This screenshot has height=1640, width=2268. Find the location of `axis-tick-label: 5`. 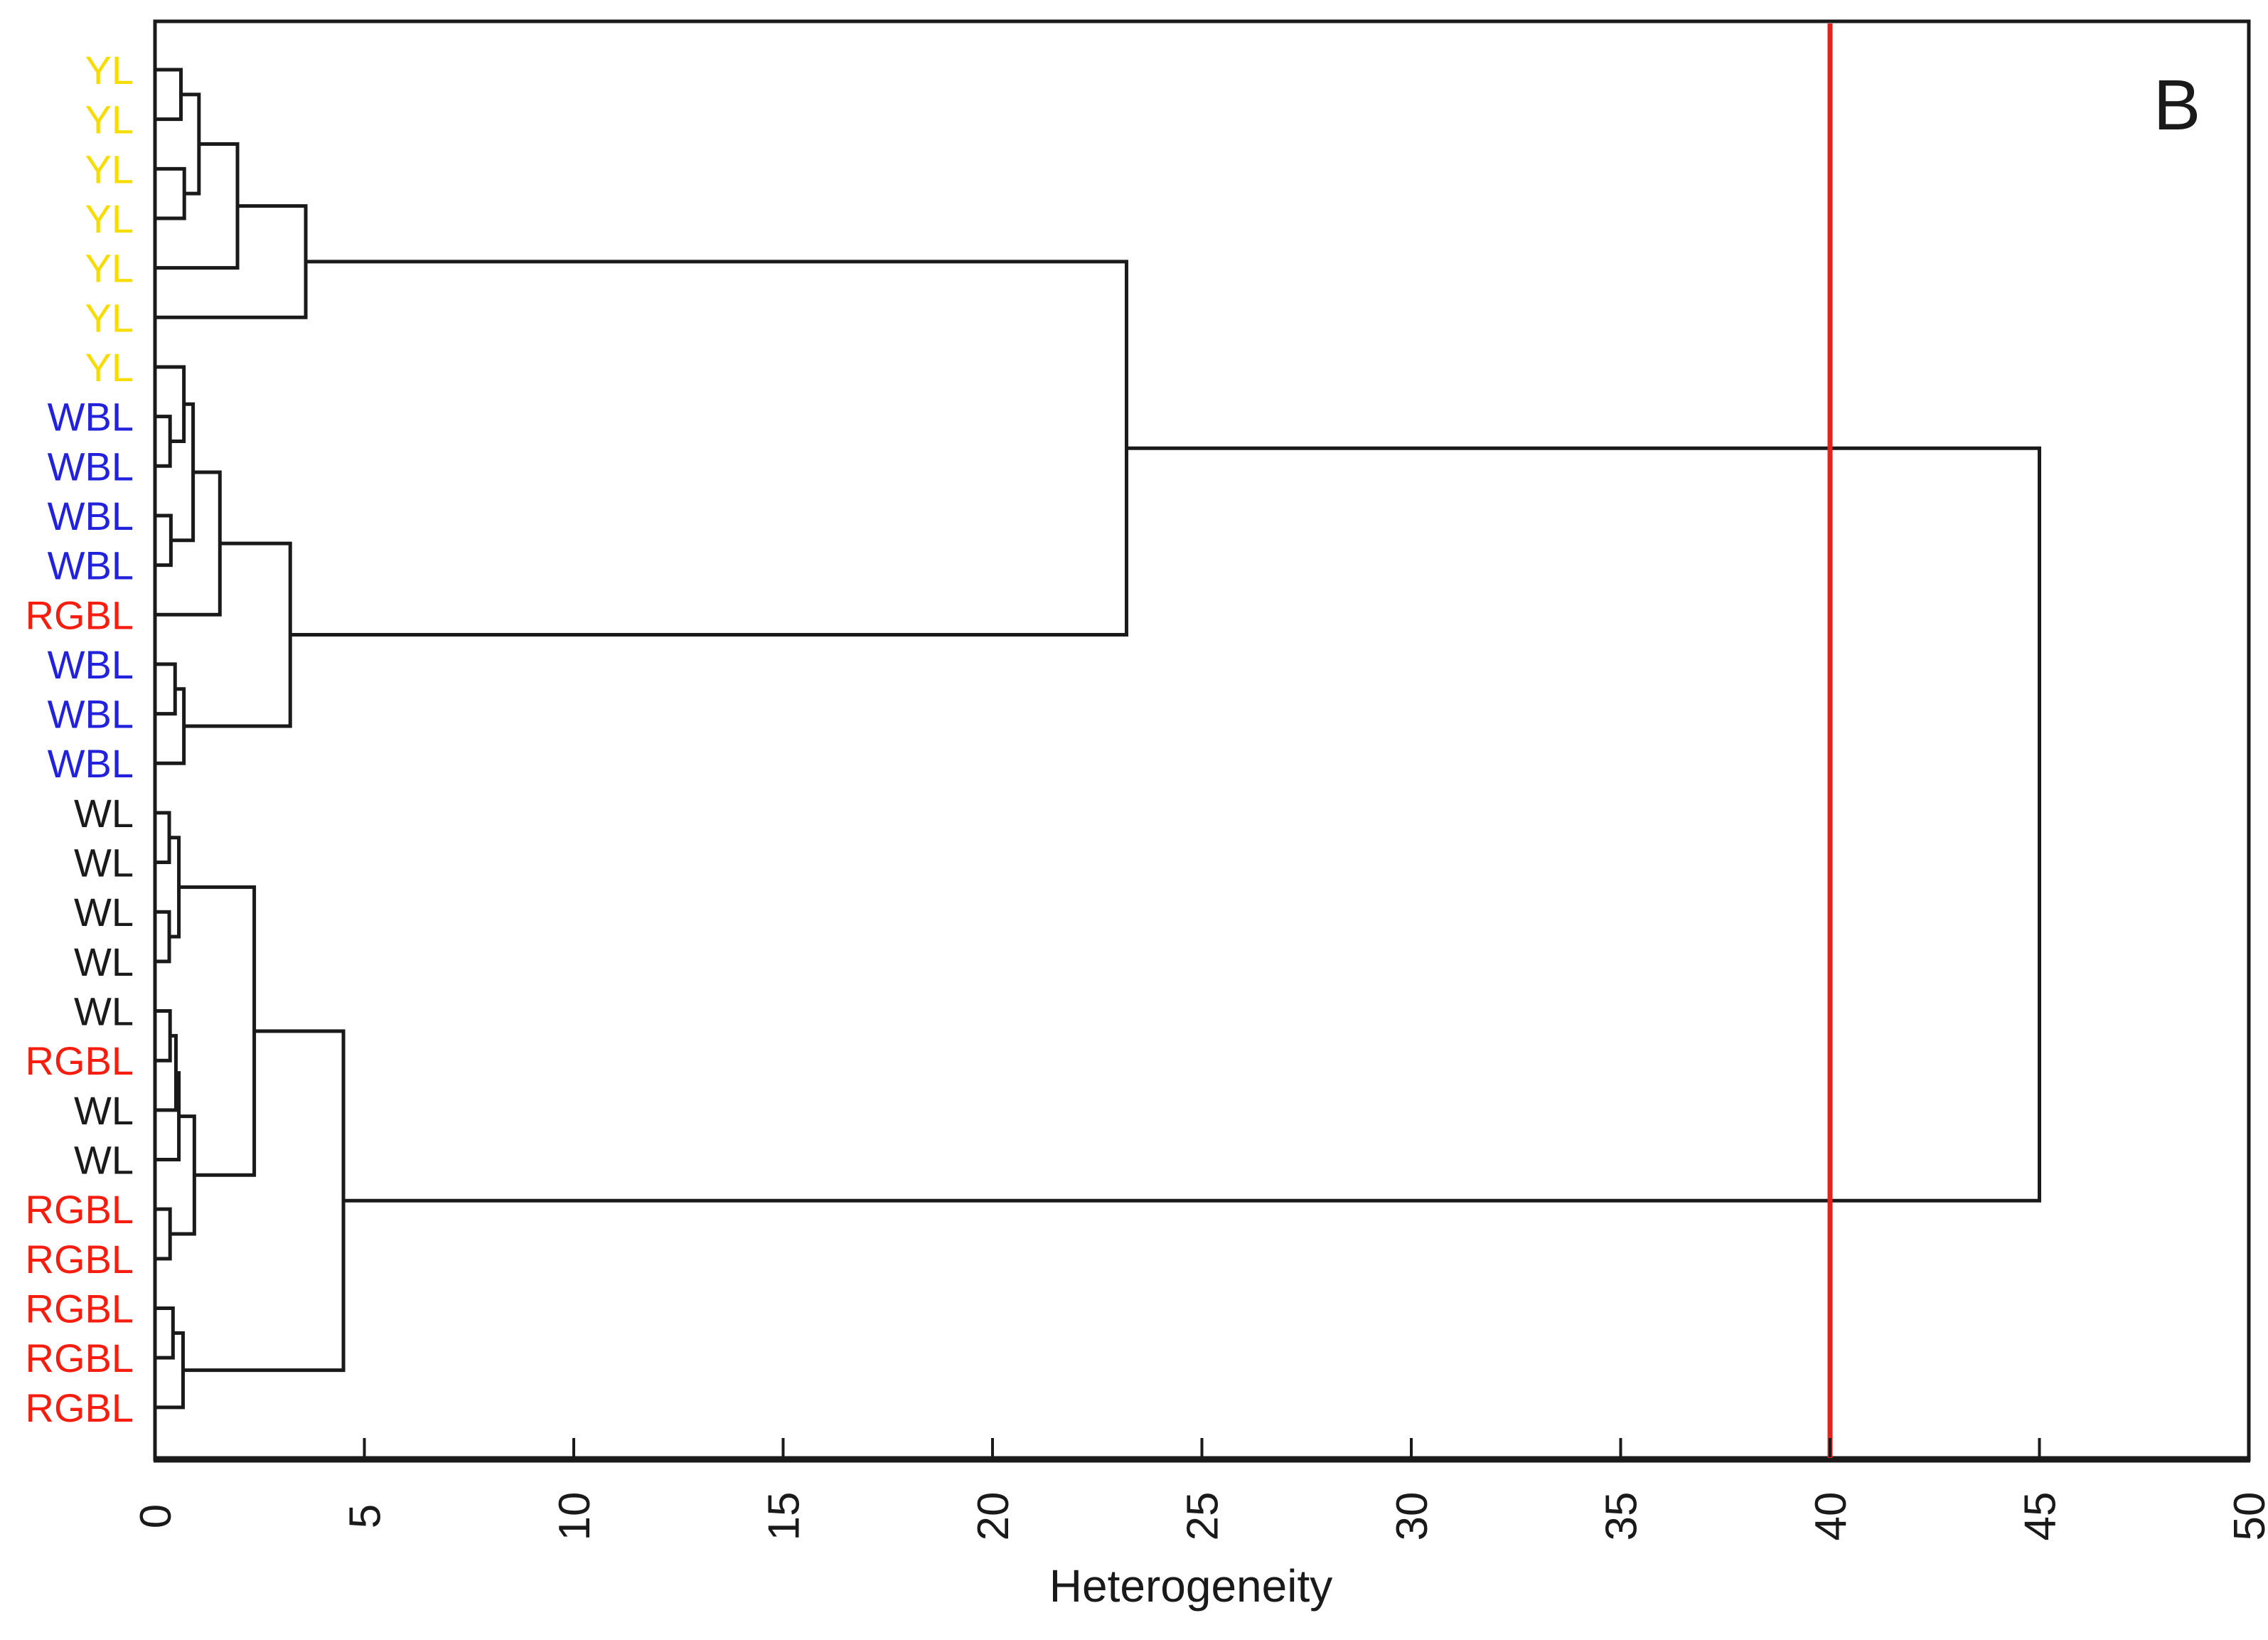

axis-tick-label: 5 is located at coordinates (365, 1516).